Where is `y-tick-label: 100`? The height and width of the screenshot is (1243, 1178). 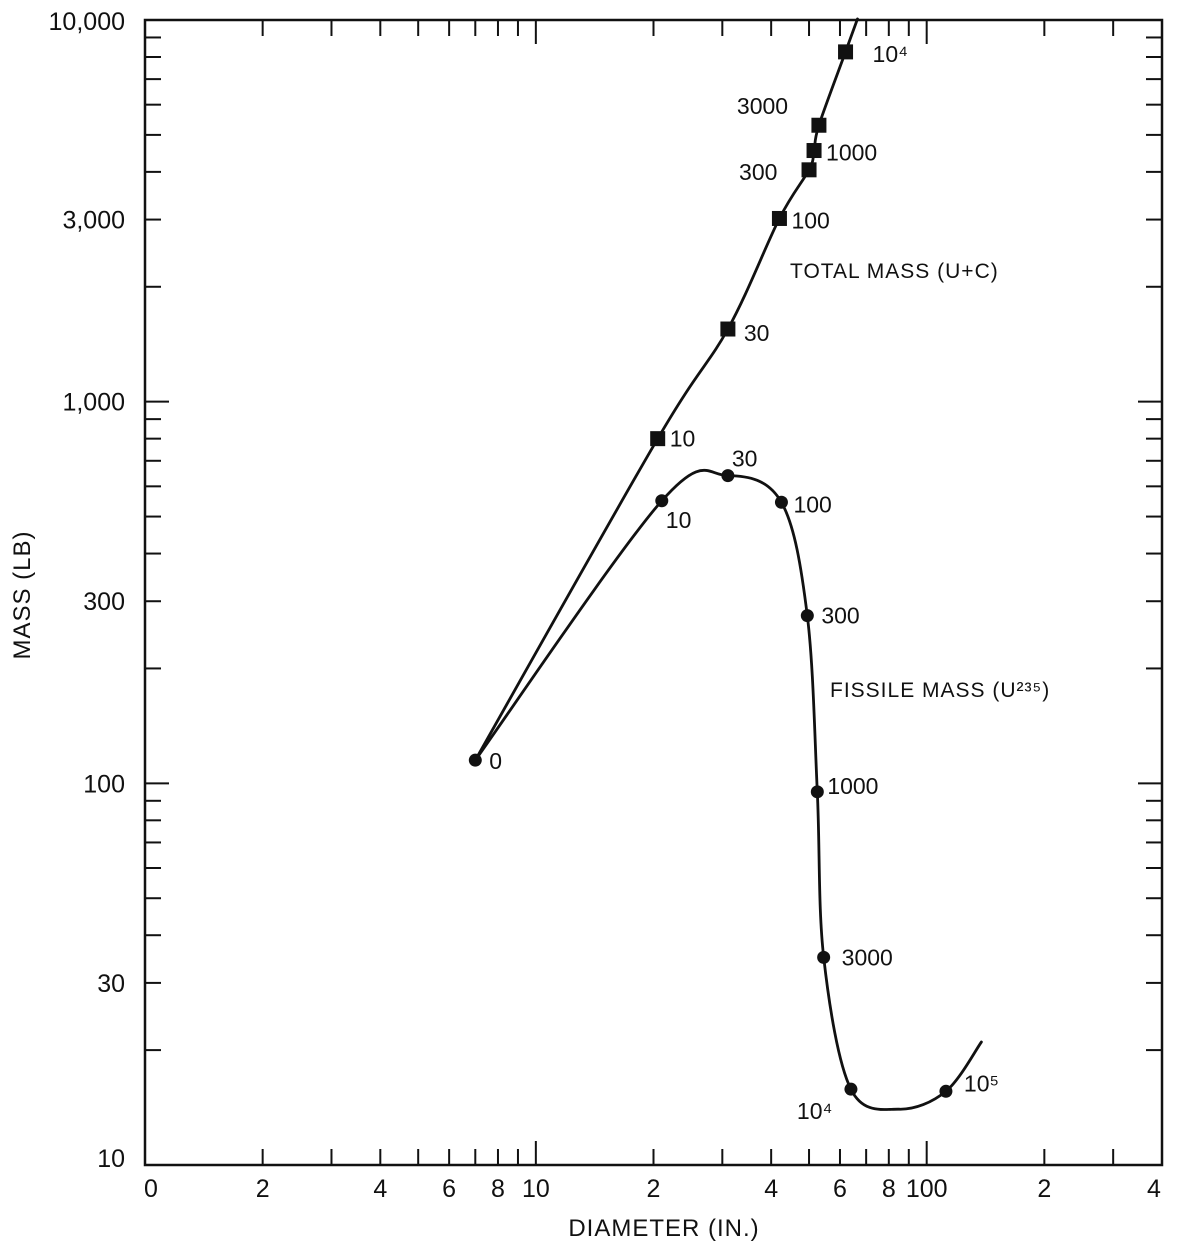
y-tick-label: 100 is located at coordinates (104, 784).